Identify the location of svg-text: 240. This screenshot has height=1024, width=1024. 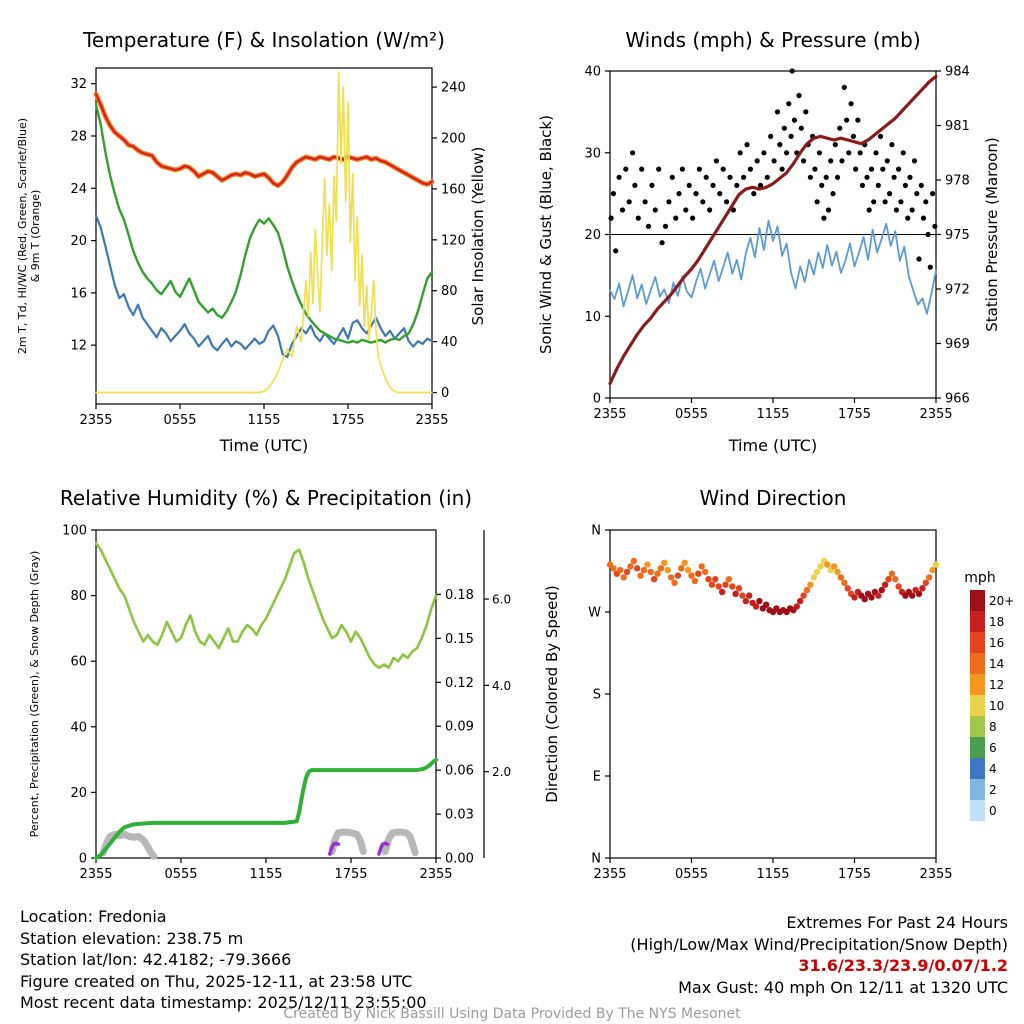
(453, 88).